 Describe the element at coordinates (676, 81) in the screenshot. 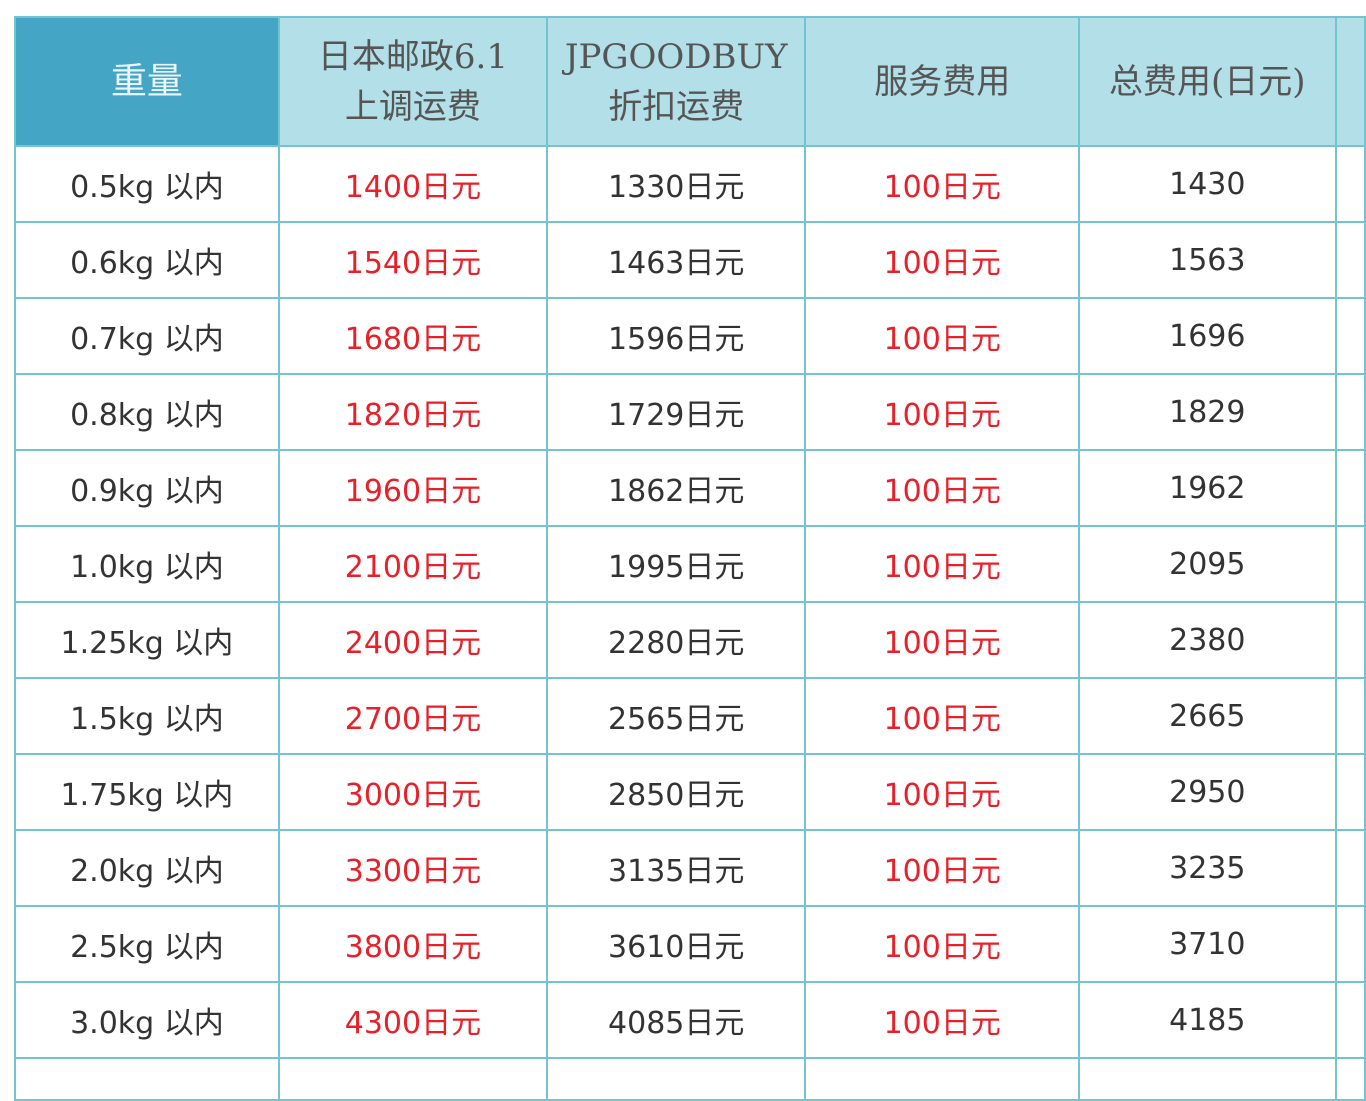

I see `header-jpgoodbuy-discount-fee: JPGOODBUY 折扣运费` at that location.